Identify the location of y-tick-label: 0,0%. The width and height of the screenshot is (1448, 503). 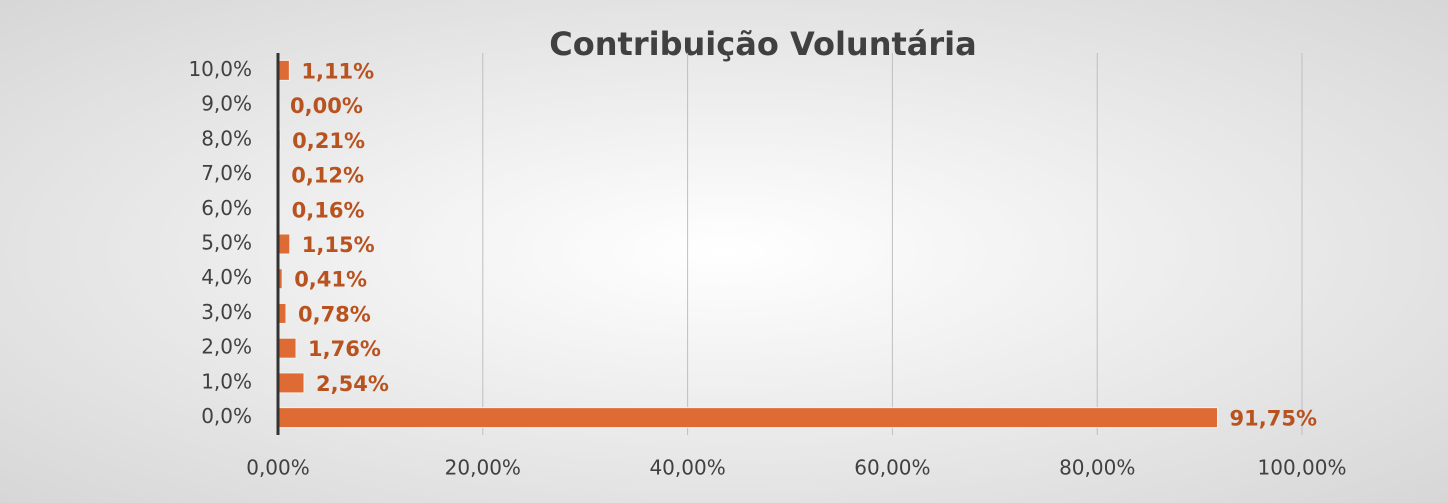
(226, 416).